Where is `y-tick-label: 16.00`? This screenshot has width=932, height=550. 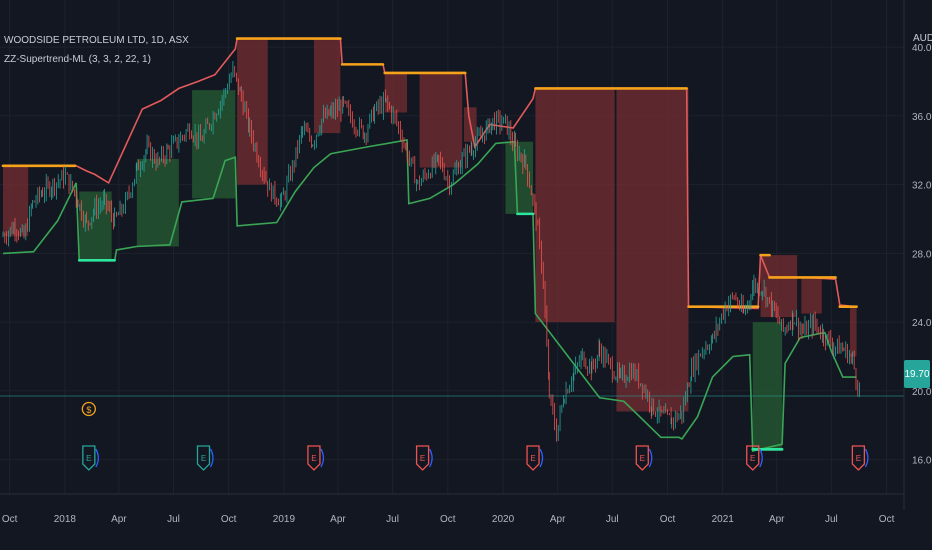 y-tick-label: 16.00 is located at coordinates (922, 461).